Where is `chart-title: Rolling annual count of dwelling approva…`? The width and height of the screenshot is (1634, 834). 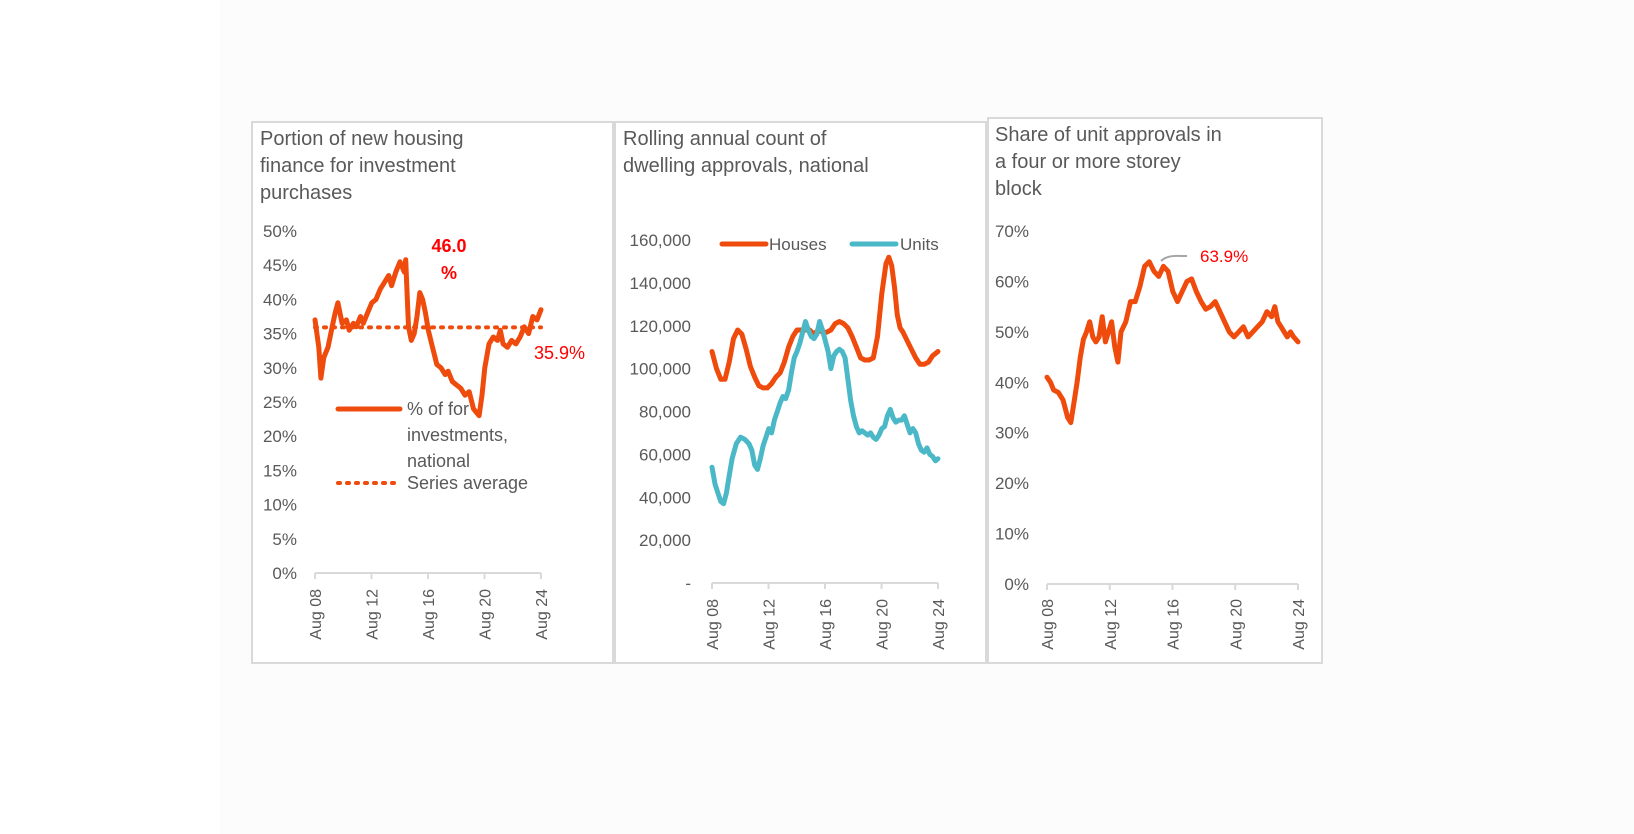
chart-title: Rolling annual count of dwelling approva… is located at coordinates (746, 152).